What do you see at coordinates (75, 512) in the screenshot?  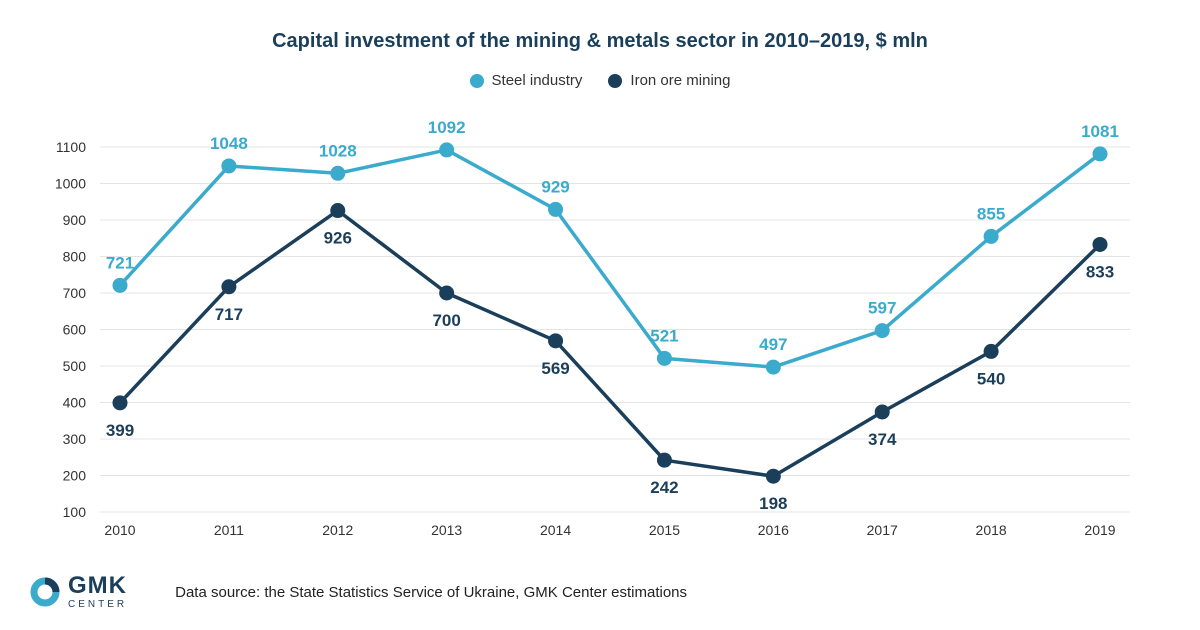 I see `y-tick-label-100: 100` at bounding box center [75, 512].